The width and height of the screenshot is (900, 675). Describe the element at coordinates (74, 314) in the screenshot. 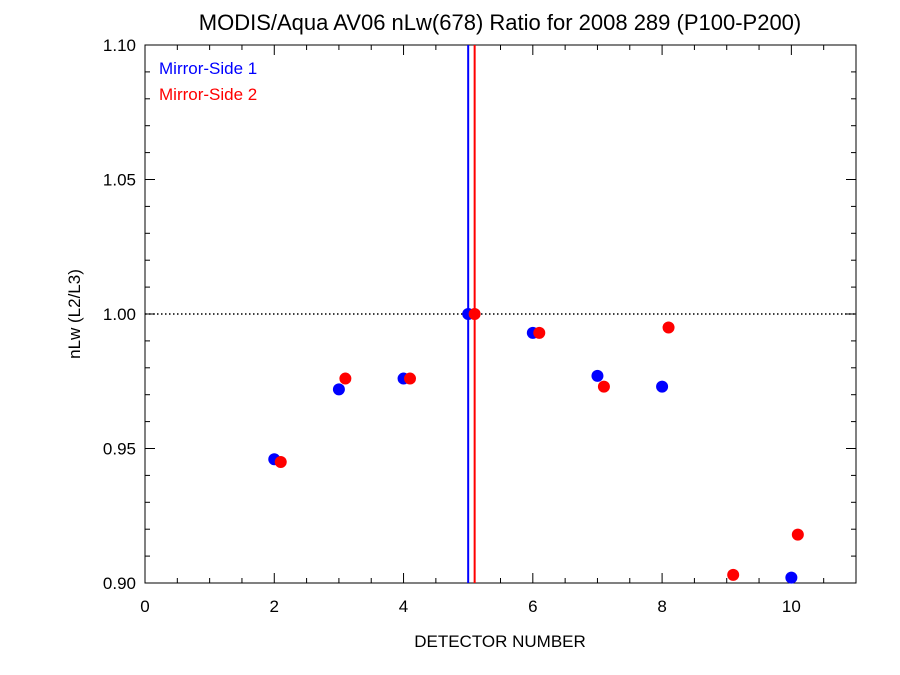

I see `y-axis-label: nLw (L2/L3)` at that location.